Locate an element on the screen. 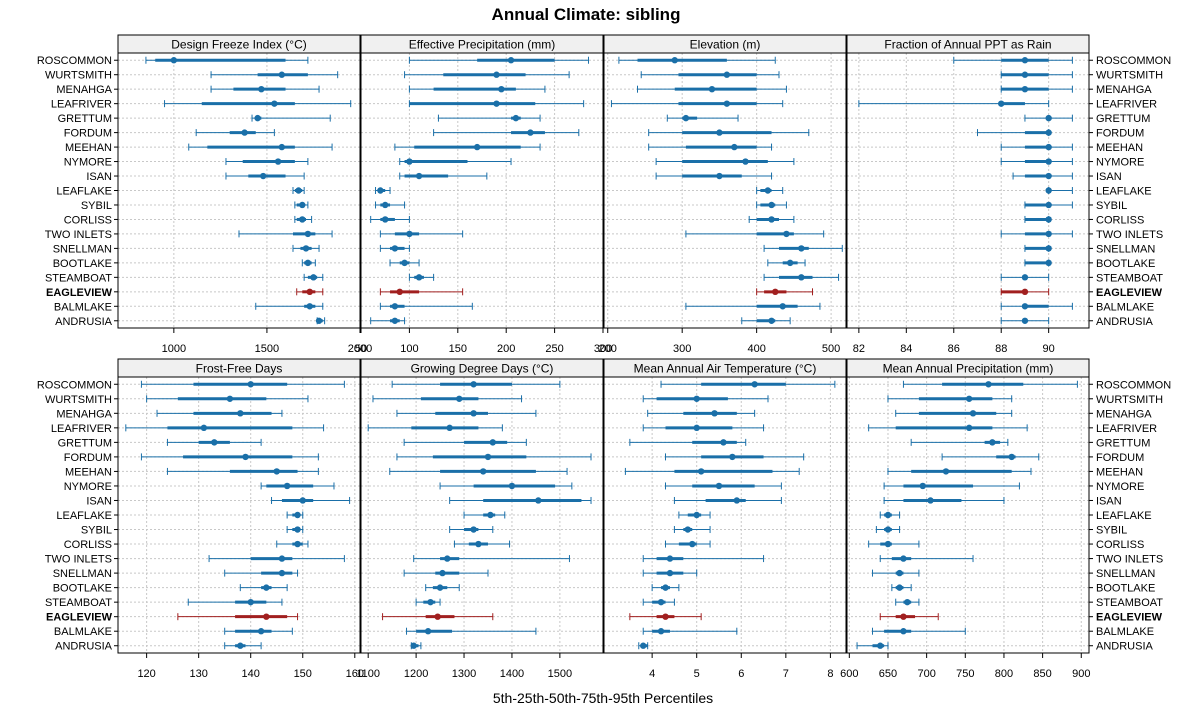 The image size is (1200, 725). panel-border is located at coordinates (482, 190).